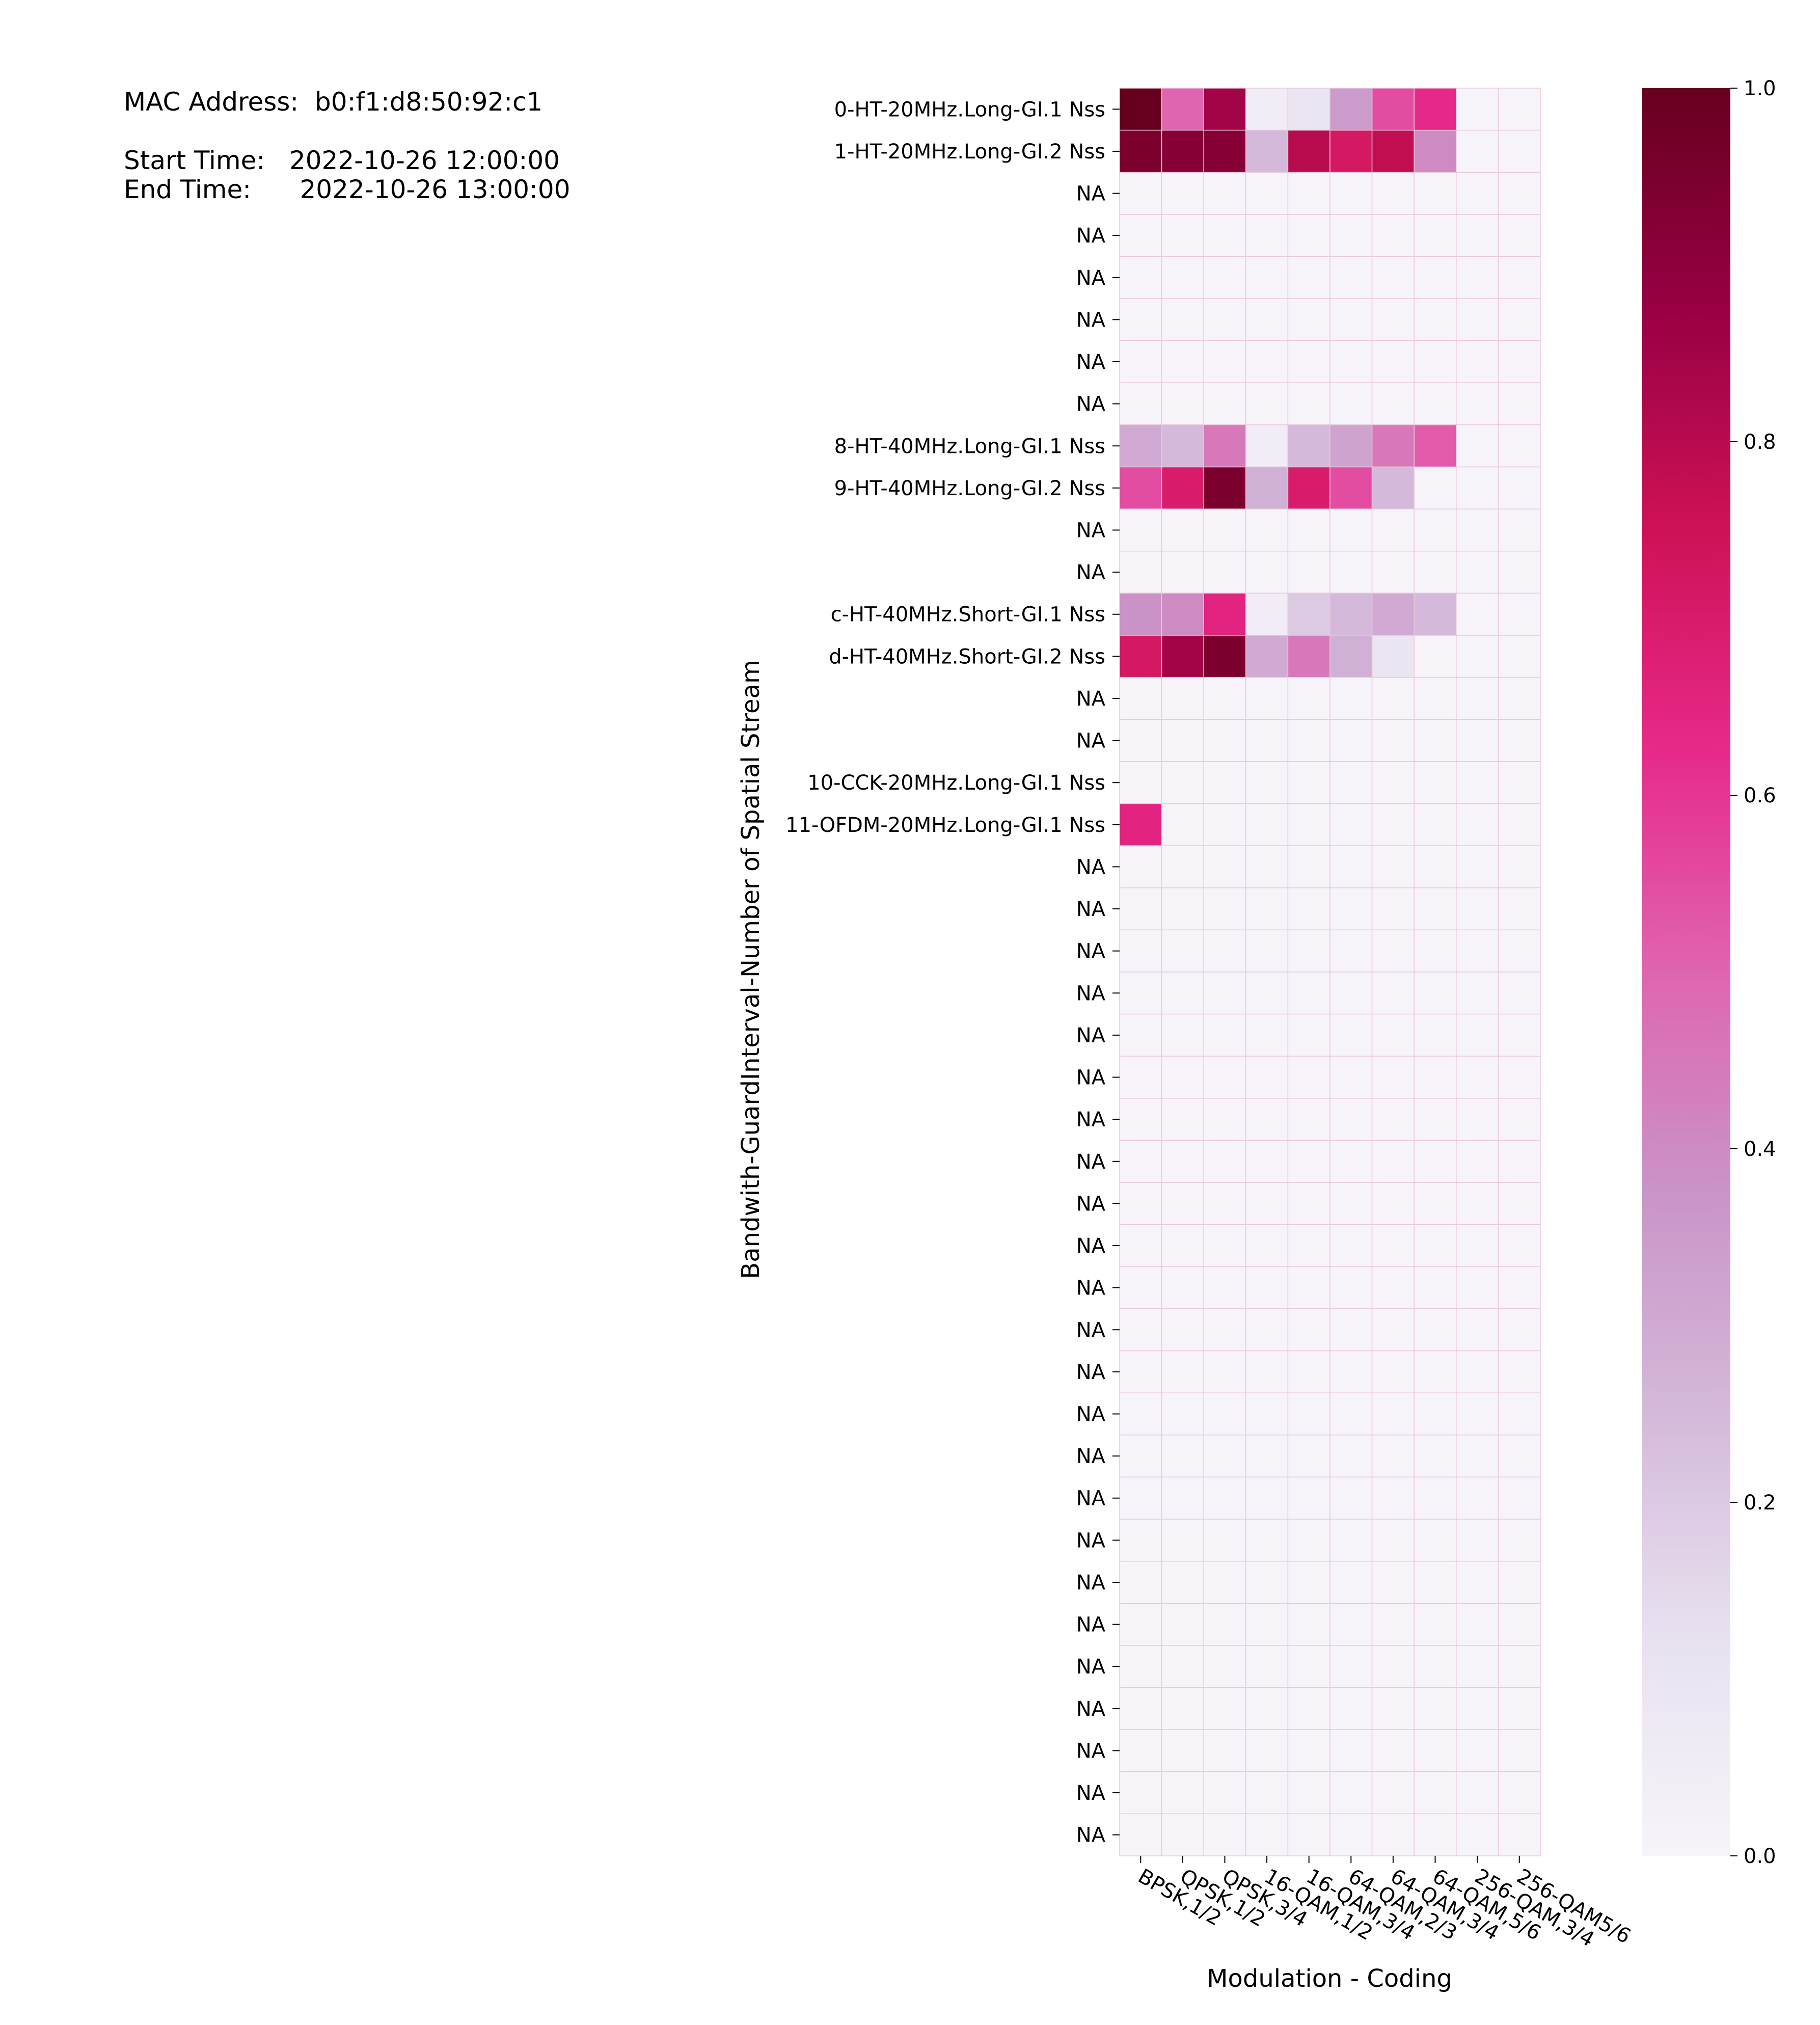 The height and width of the screenshot is (2025, 1820). I want to click on colorbar-tick-label: 0.4, so click(1760, 1149).